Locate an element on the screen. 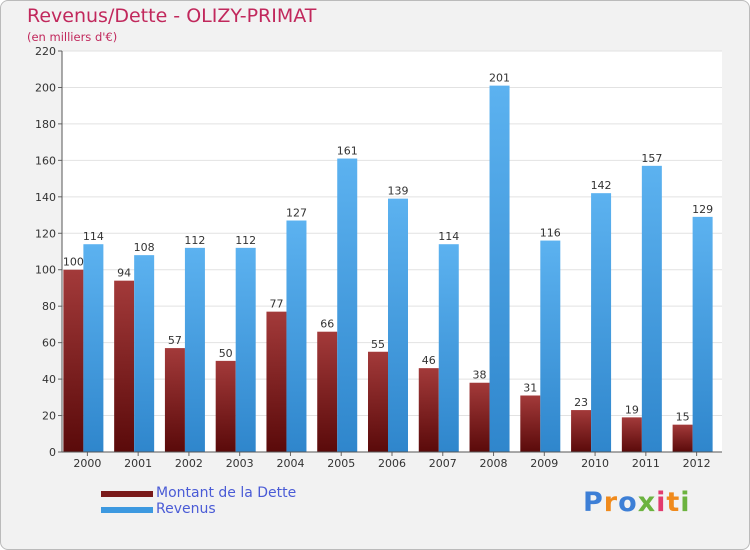 The image size is (750, 550). x-tick-label: 2005 is located at coordinates (341, 463).